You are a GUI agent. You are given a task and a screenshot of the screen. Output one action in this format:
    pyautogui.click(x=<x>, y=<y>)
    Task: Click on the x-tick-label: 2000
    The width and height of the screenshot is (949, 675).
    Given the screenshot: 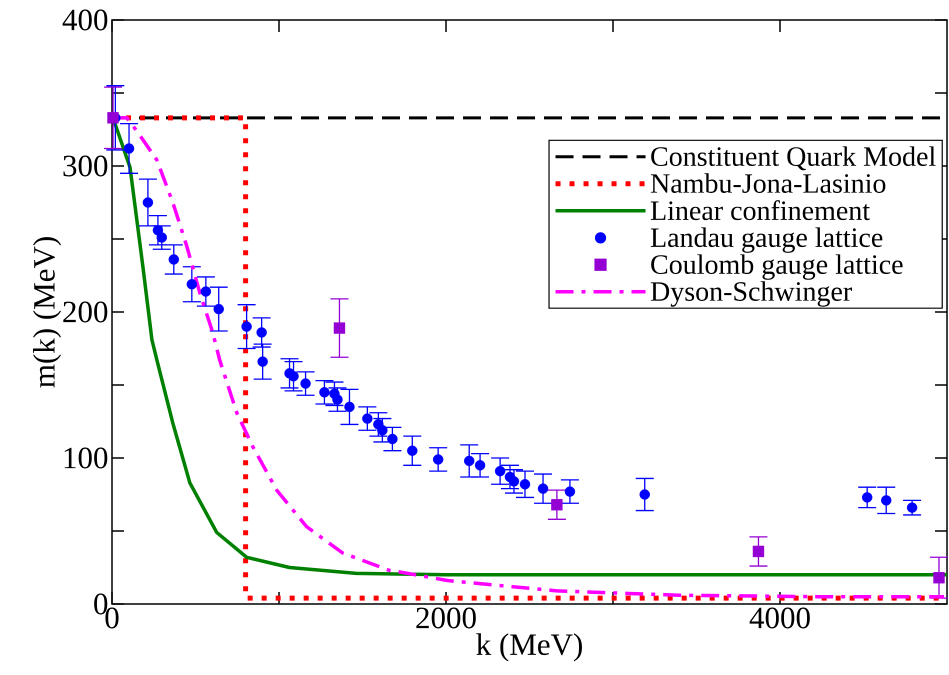 What is the action you would take?
    pyautogui.click(x=446, y=618)
    